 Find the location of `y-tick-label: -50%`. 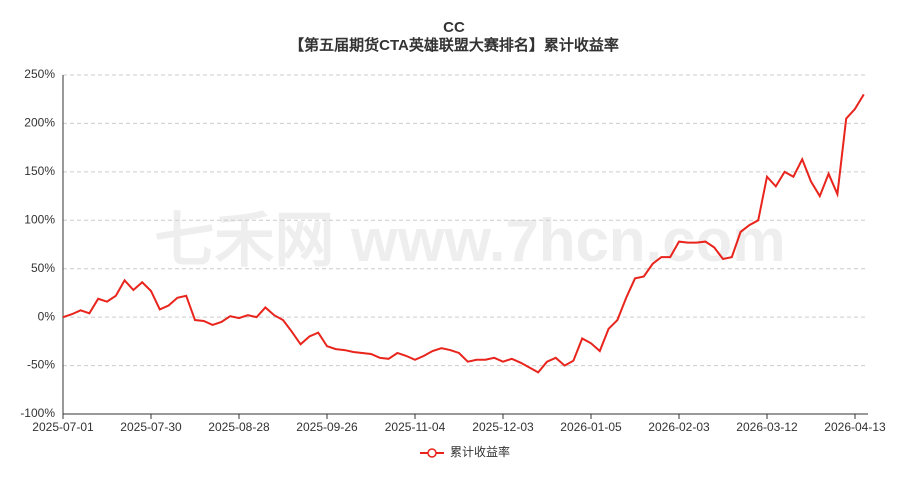

y-tick-label: -50% is located at coordinates (41, 365).